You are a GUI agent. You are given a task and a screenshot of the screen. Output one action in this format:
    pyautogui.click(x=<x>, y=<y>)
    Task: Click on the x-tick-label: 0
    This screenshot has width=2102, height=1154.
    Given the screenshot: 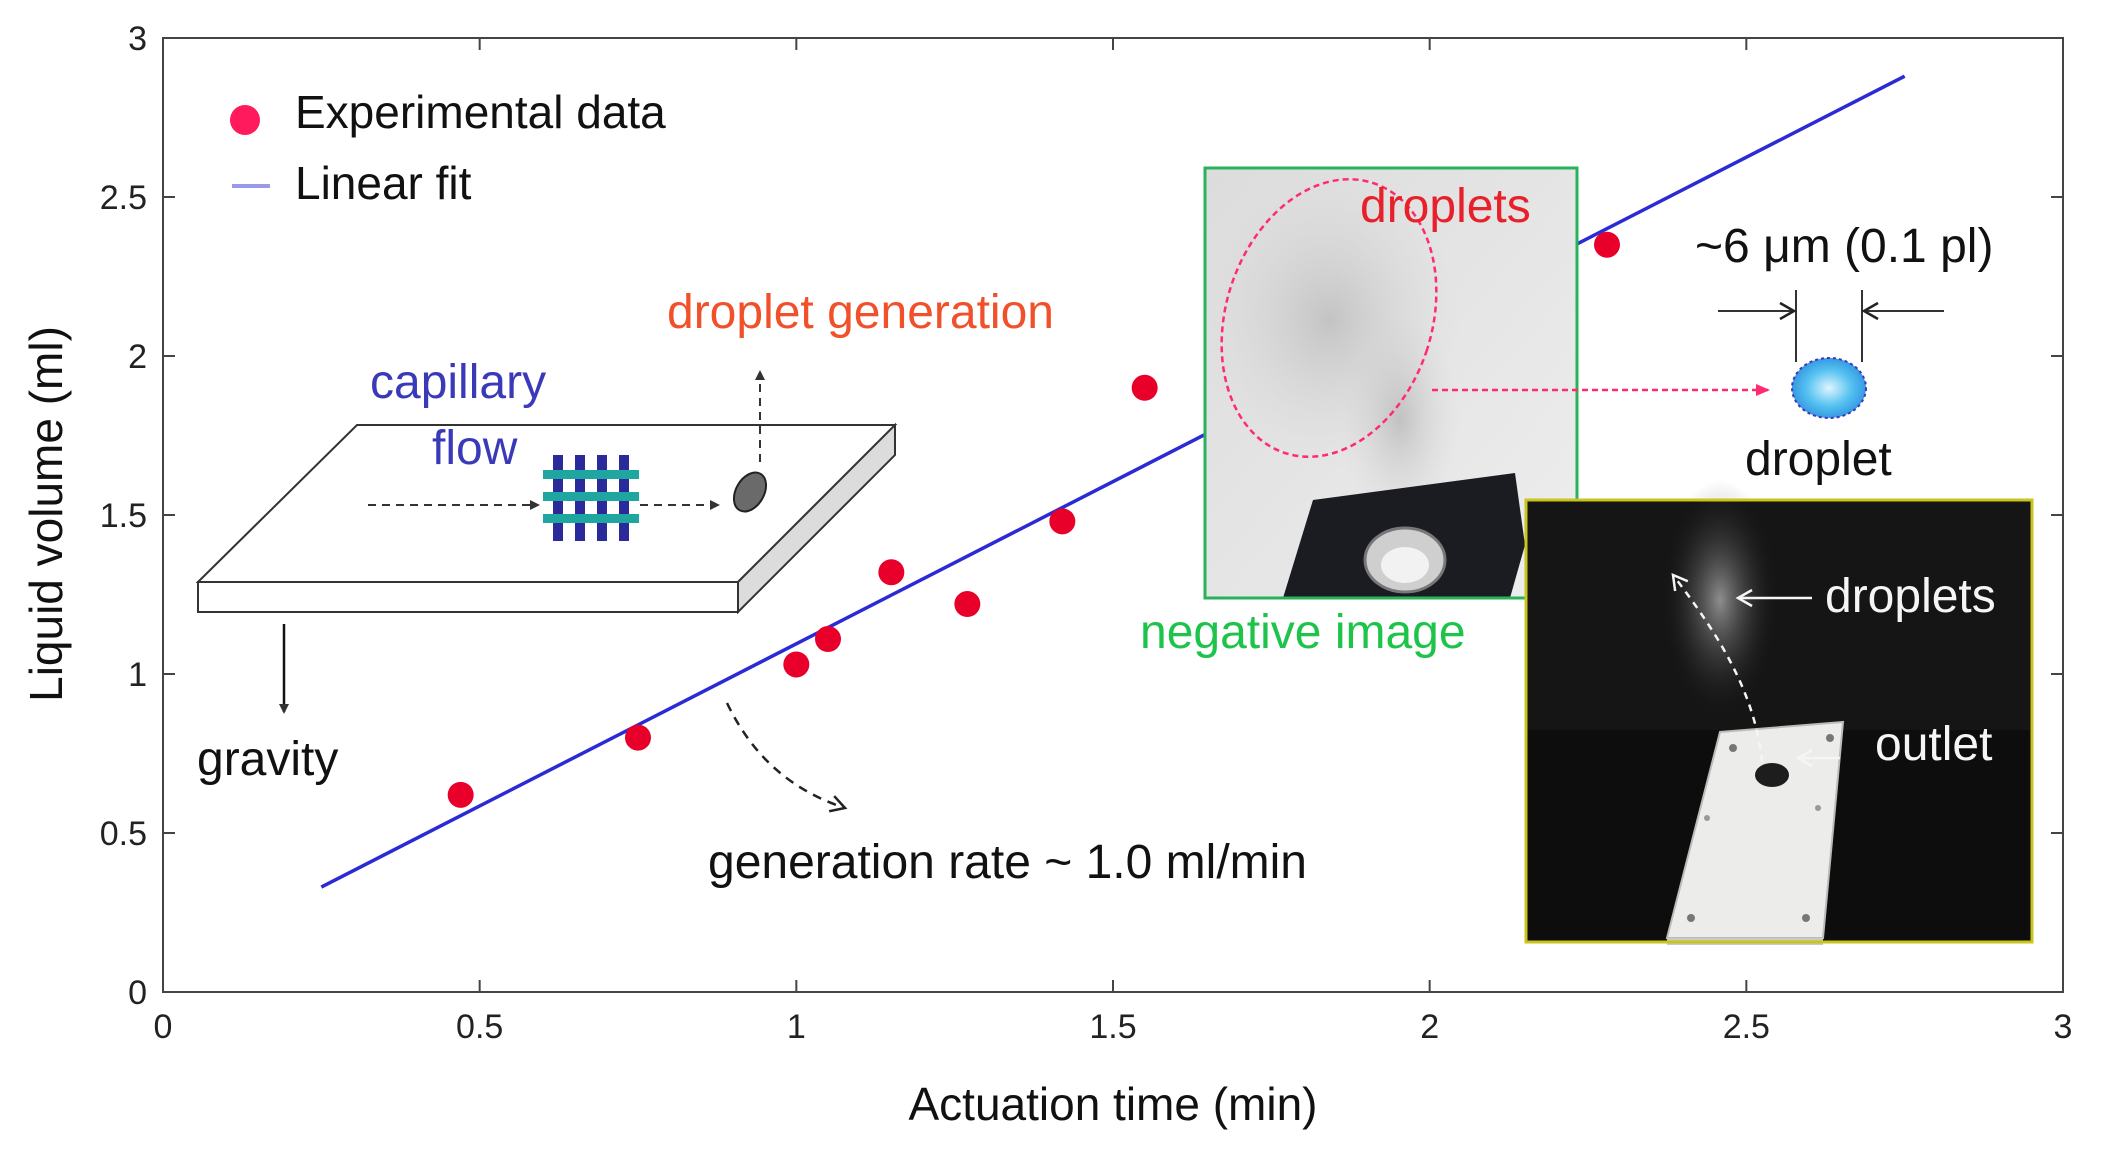 What is the action you would take?
    pyautogui.click(x=163, y=1027)
    